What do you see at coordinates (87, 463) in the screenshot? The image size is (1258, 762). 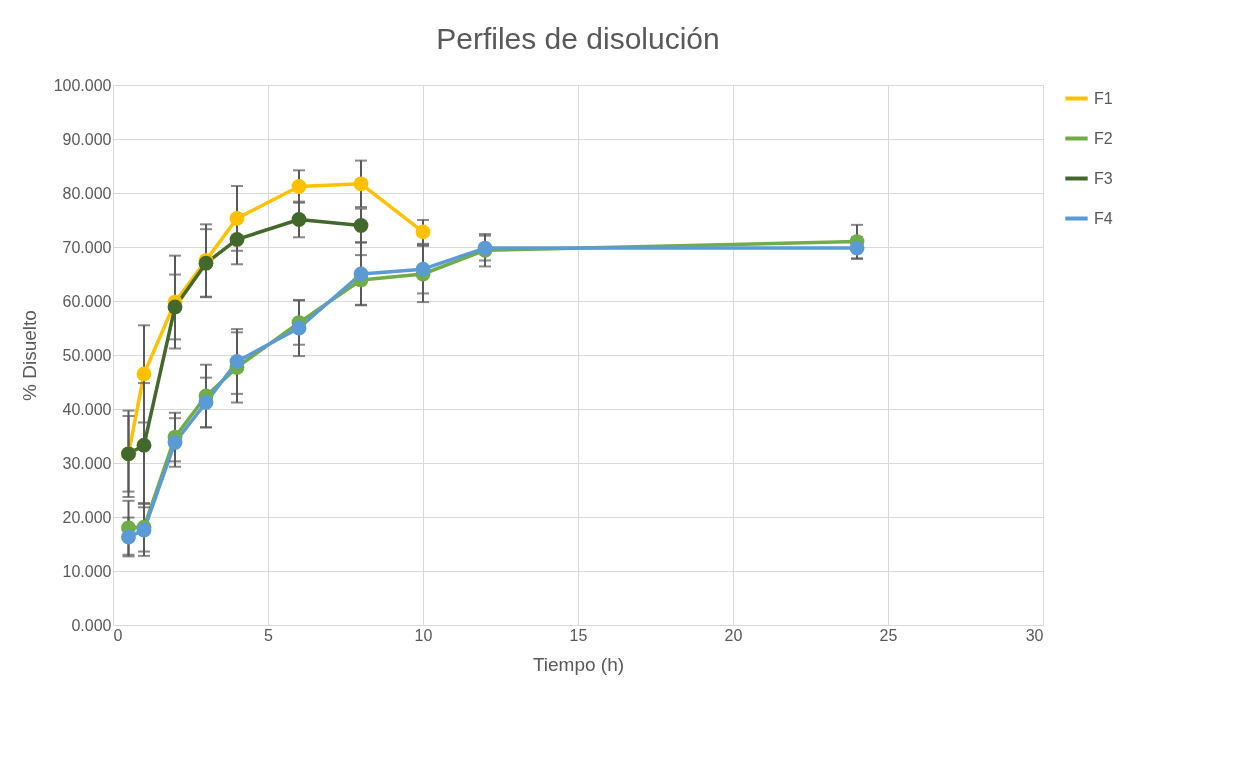 I see `y-tick-label: 30.000` at bounding box center [87, 463].